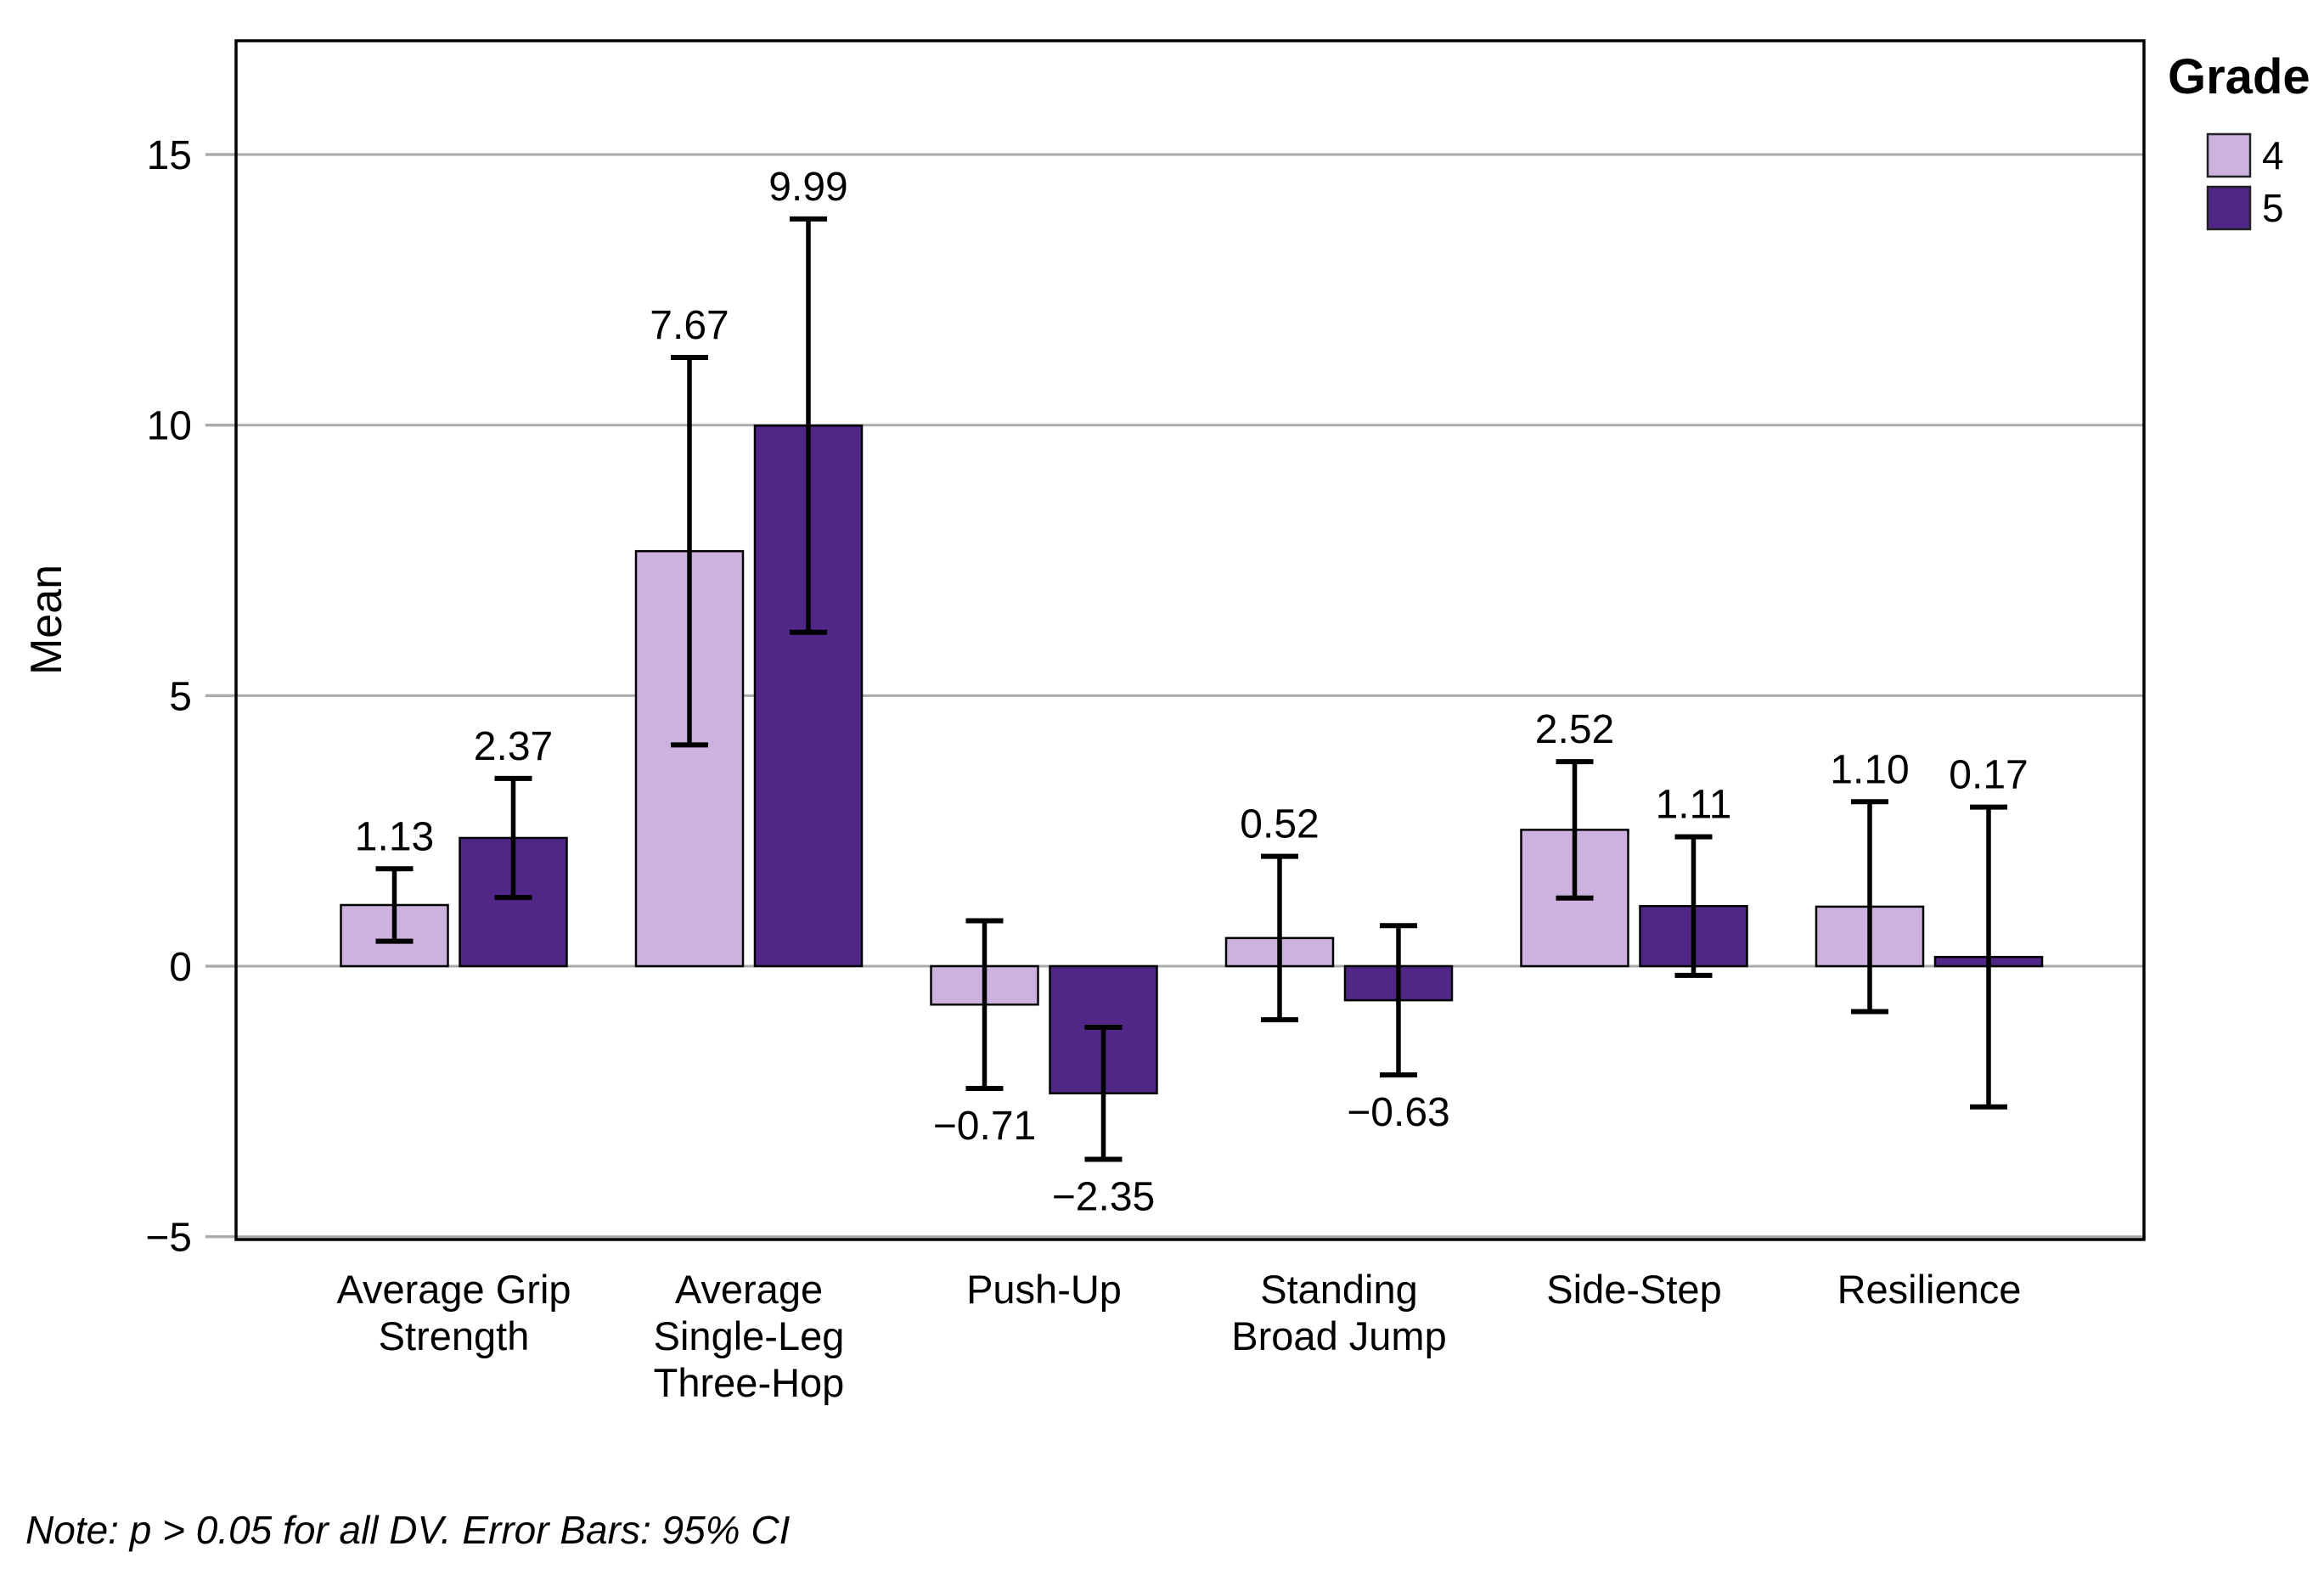 This screenshot has height=1580, width=2324. What do you see at coordinates (1574, 729) in the screenshot?
I see `value-label: 2.52` at bounding box center [1574, 729].